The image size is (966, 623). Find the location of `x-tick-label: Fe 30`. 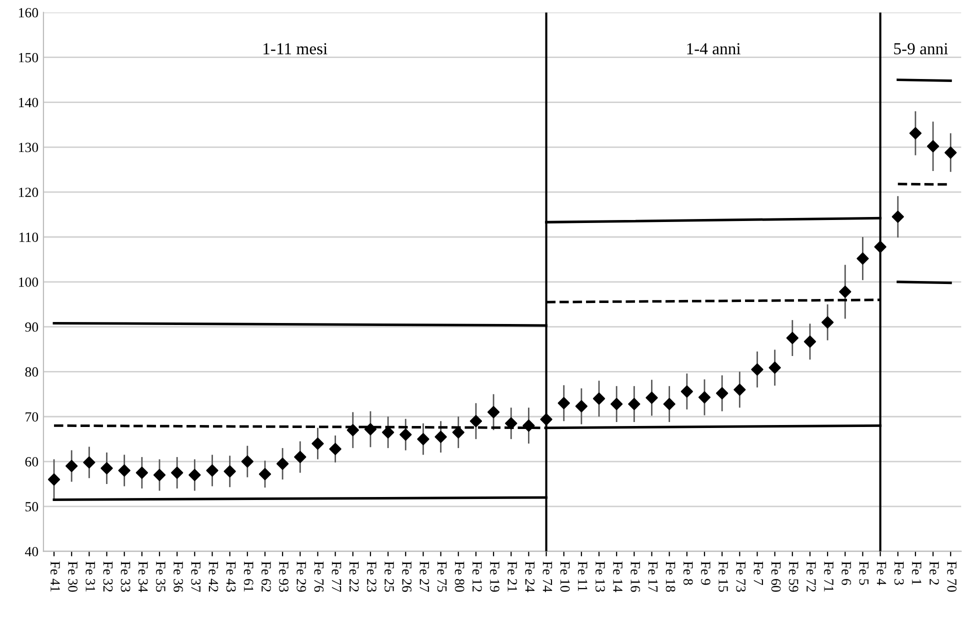

x-tick-label: Fe 30 is located at coordinates (73, 576).